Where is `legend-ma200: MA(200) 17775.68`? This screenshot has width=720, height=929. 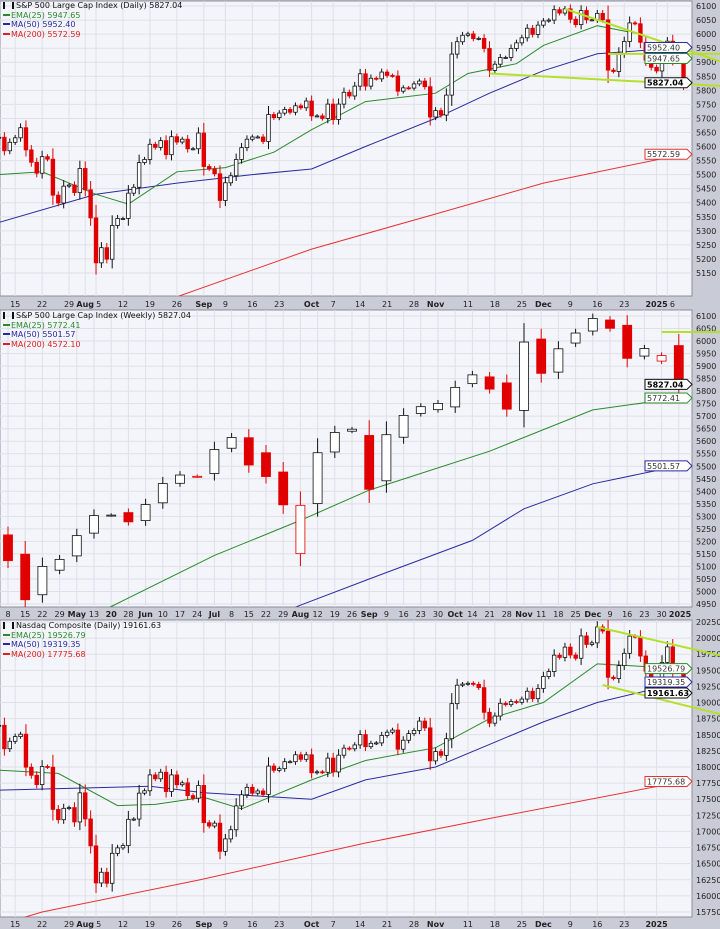
legend-ma200: MA(200) 17775.68 is located at coordinates (82, 655).